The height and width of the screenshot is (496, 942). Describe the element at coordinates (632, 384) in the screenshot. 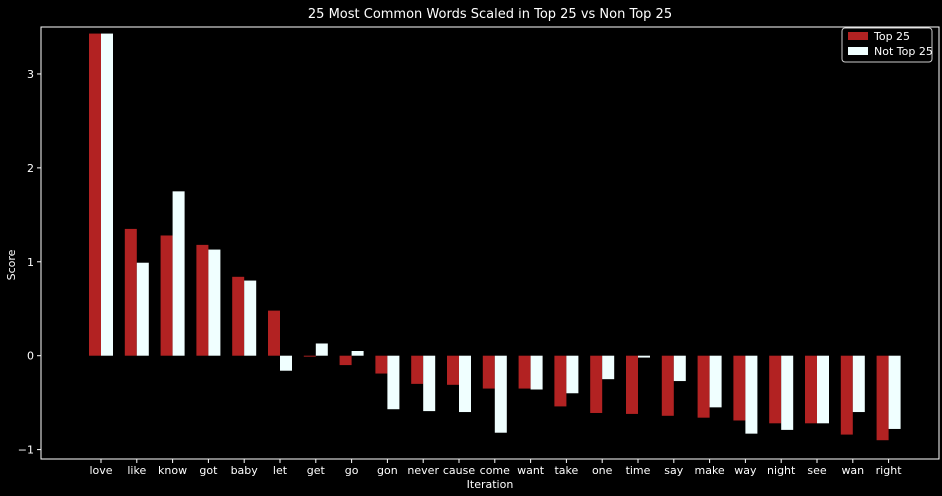

I see `bar-top25-time` at that location.